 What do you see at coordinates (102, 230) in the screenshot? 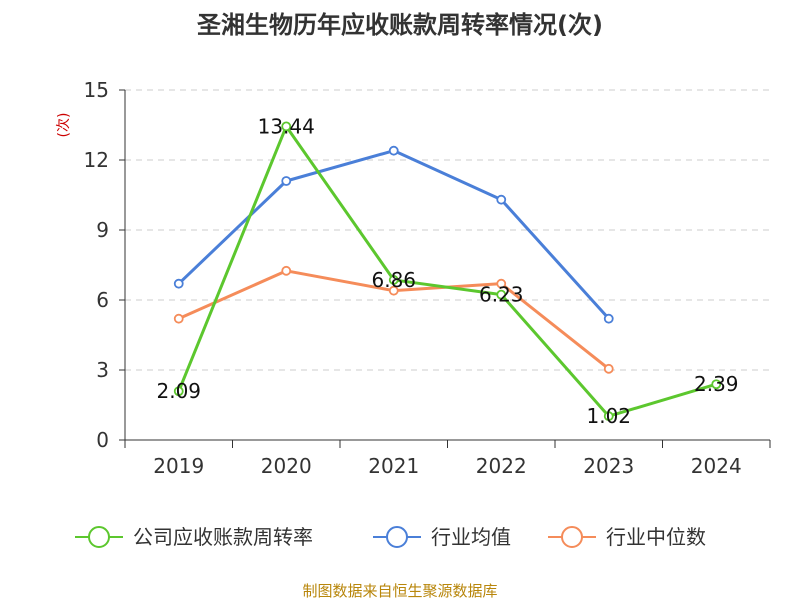
I see `y-tick-label-9: 9` at bounding box center [102, 230].